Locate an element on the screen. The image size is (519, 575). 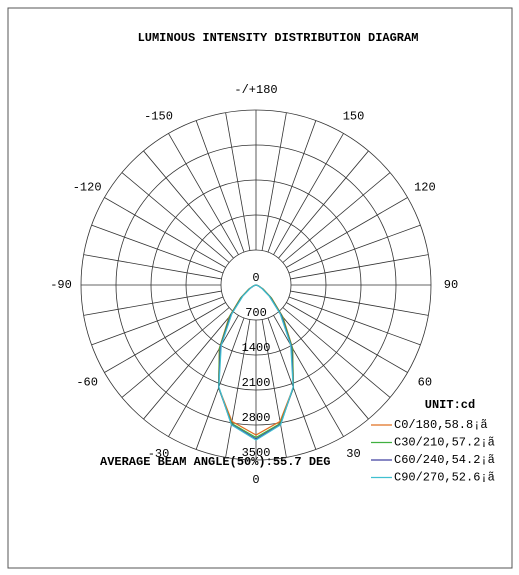
angle-tick-label: 120 is located at coordinates (425, 188).